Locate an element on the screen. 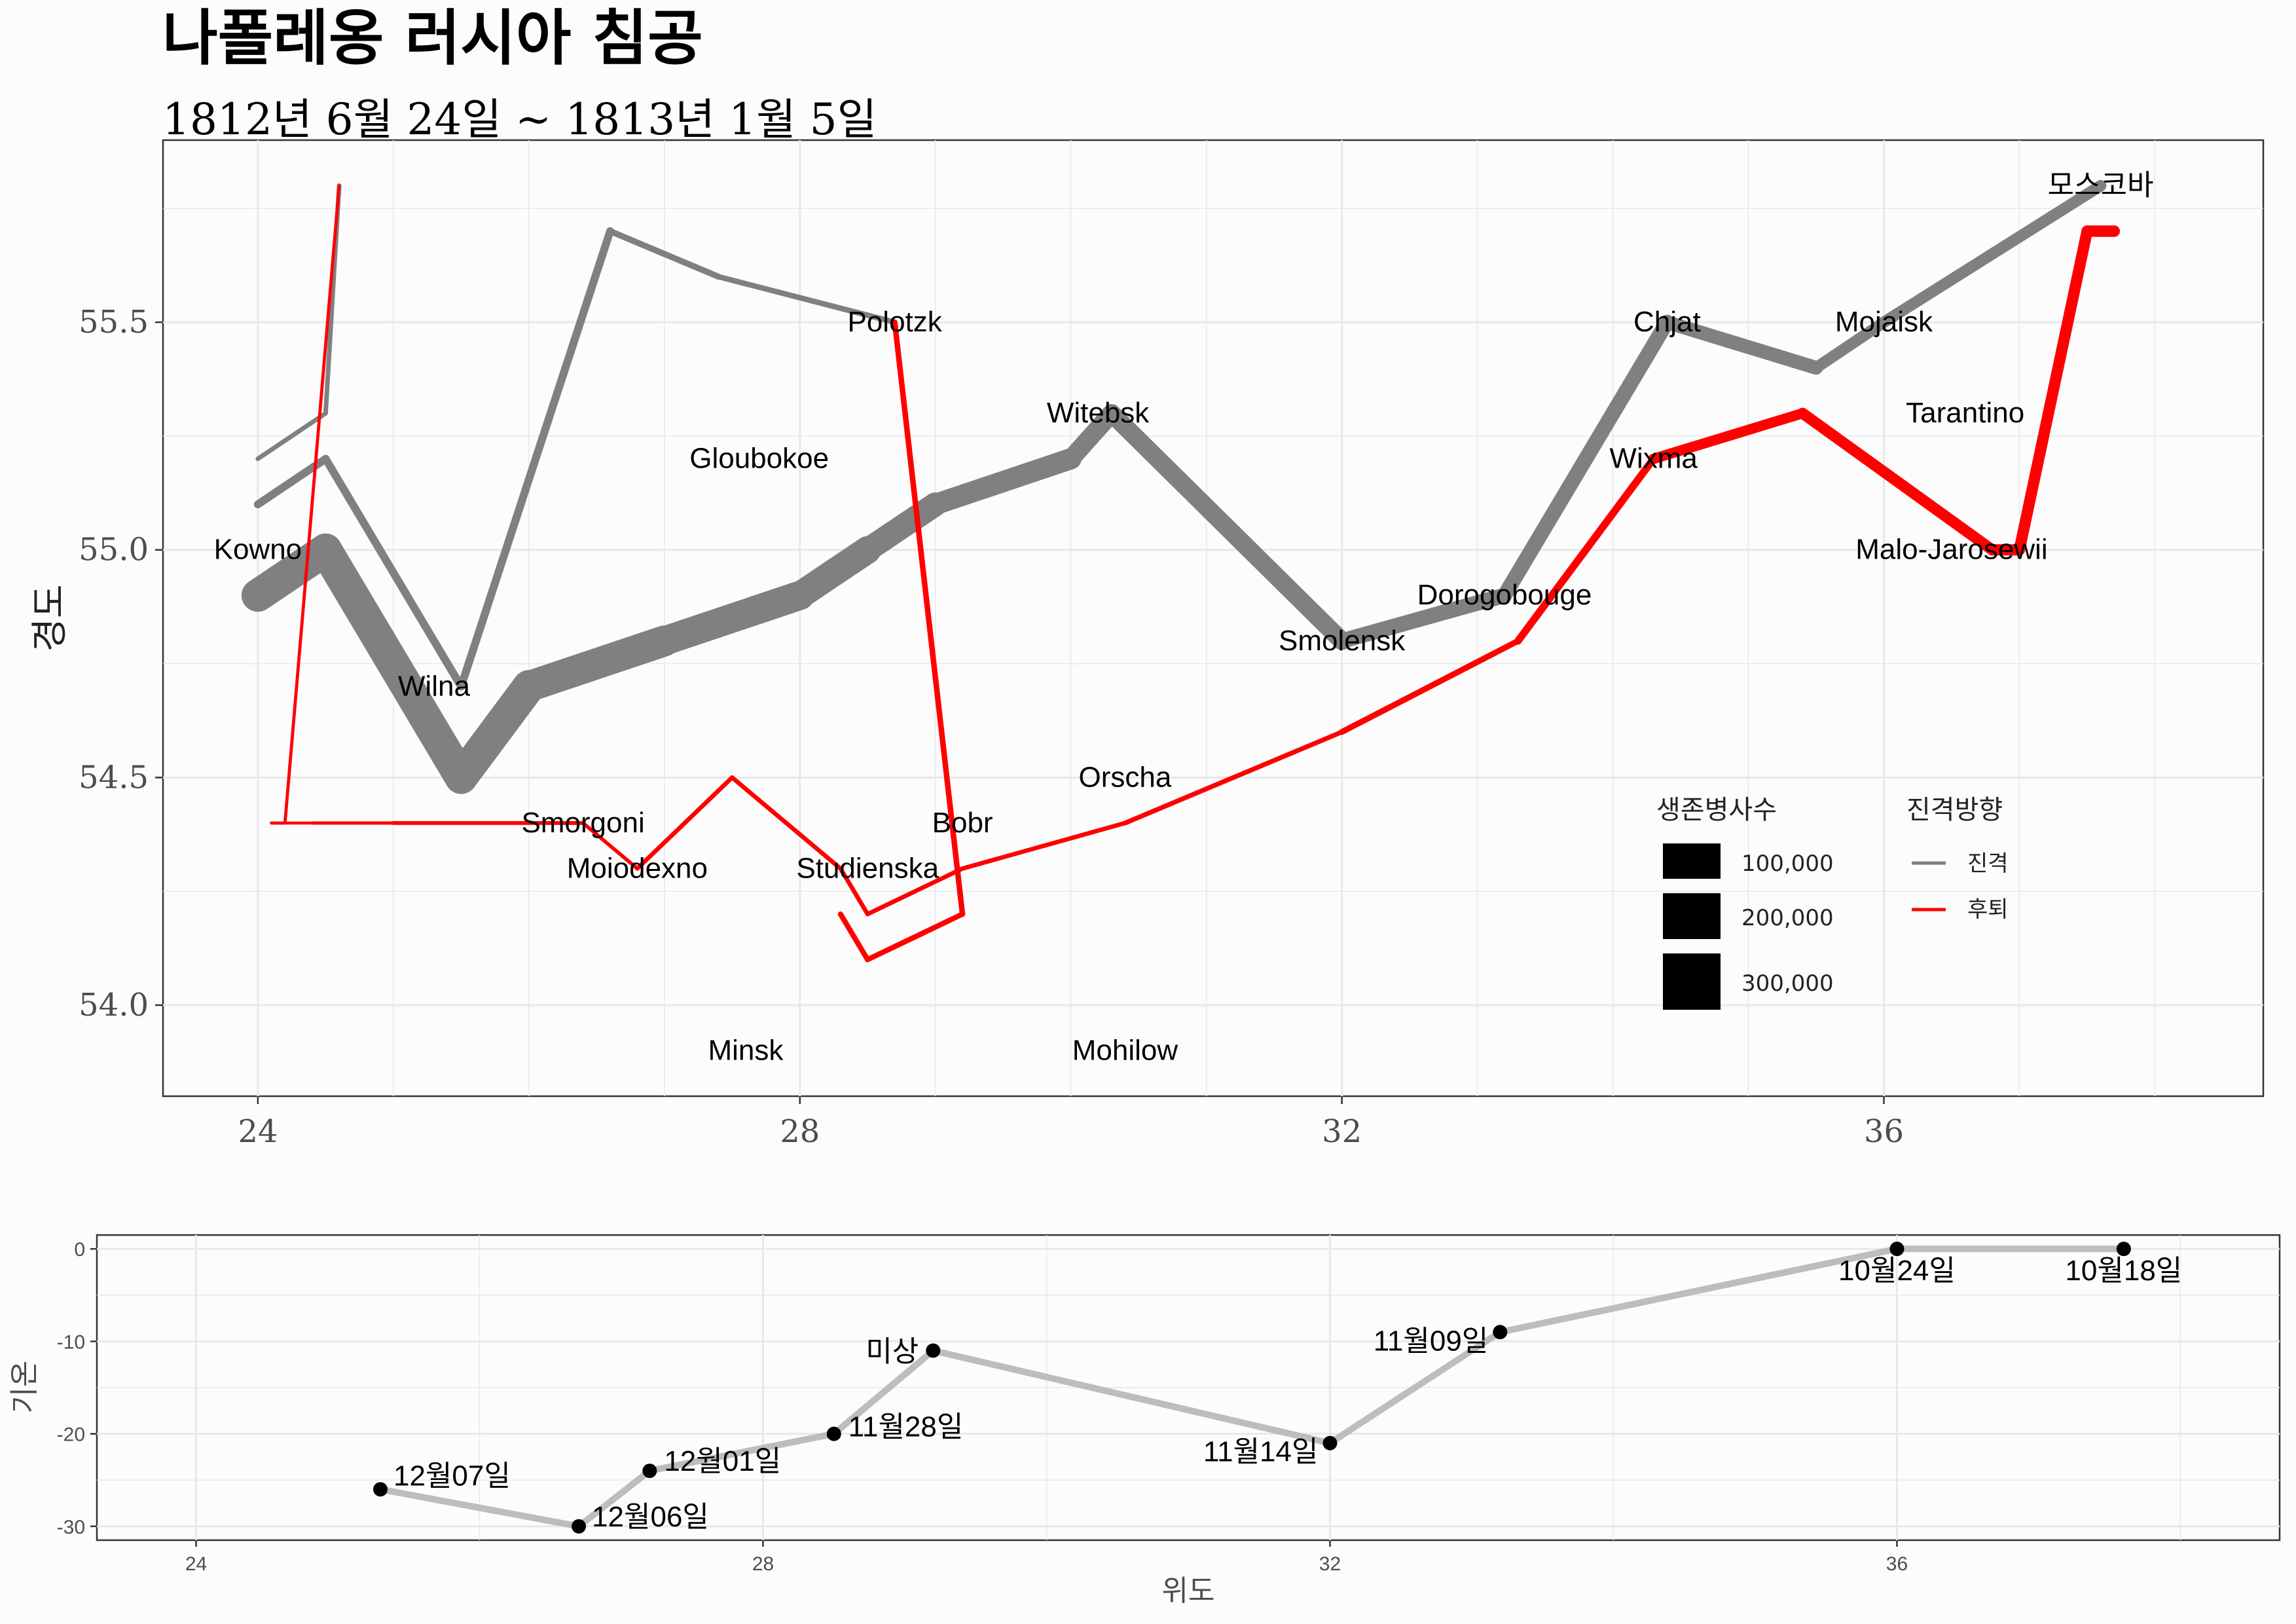 The image size is (2296, 1624). legend-direction-label-retreat: 후퇴 is located at coordinates (1988, 909).